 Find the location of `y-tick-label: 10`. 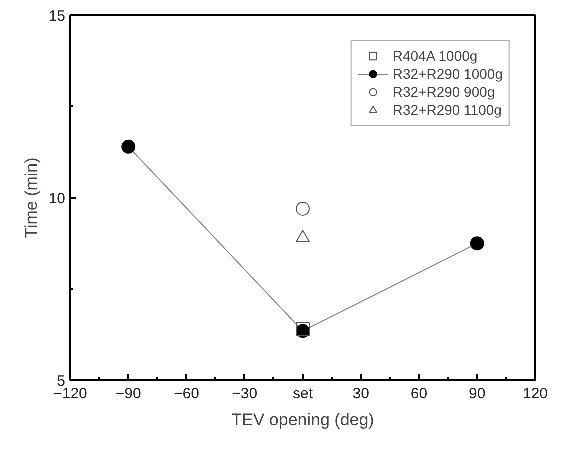

y-tick-label: 10 is located at coordinates (57, 199).